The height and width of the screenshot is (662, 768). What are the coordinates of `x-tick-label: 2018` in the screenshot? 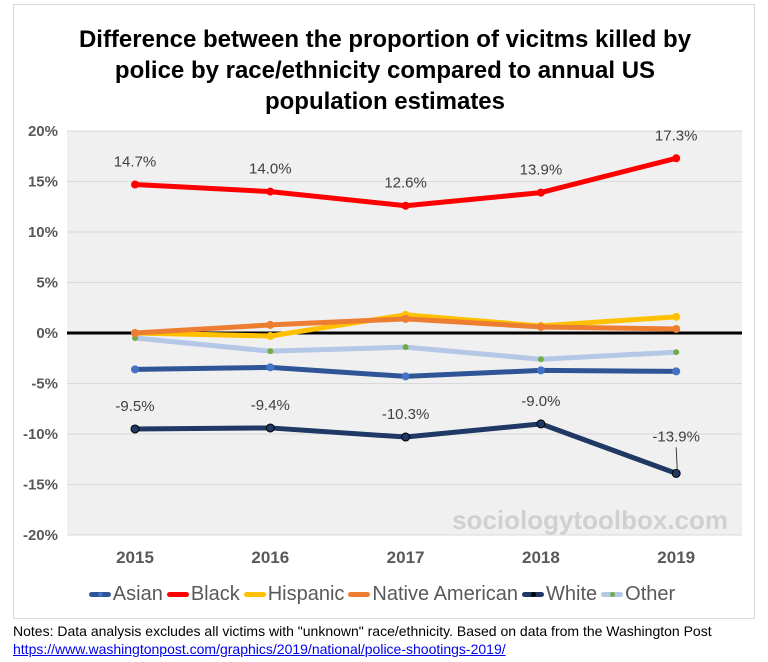 It's located at (541, 557).